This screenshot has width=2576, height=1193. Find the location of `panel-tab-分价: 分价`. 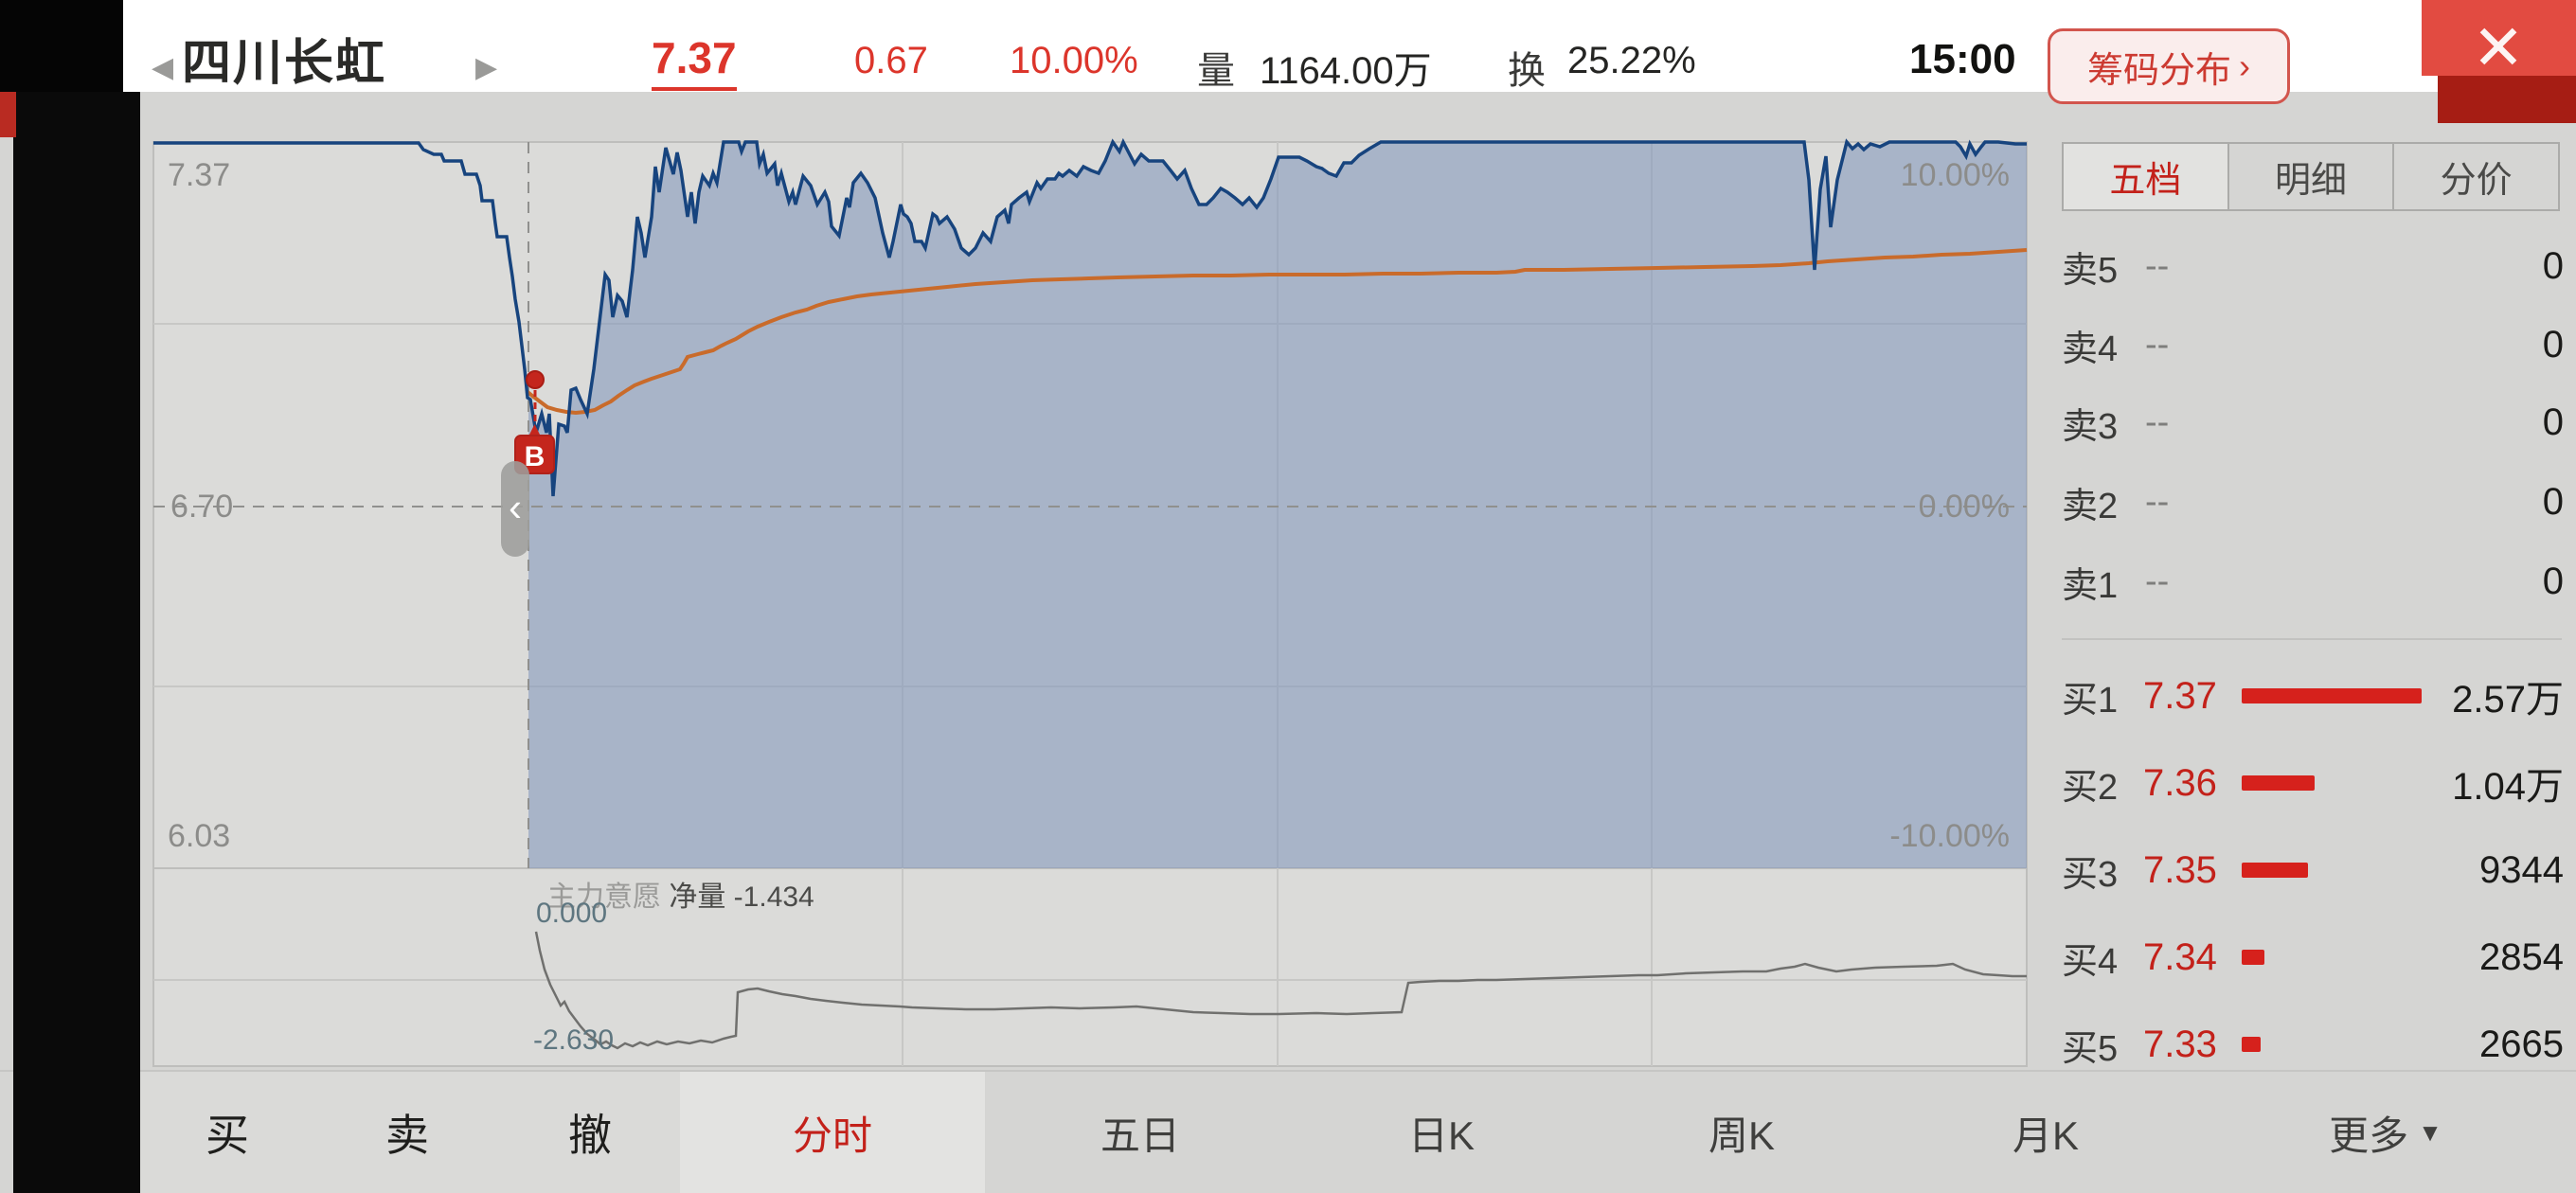

panel-tab-分价: 分价 is located at coordinates (2476, 181).